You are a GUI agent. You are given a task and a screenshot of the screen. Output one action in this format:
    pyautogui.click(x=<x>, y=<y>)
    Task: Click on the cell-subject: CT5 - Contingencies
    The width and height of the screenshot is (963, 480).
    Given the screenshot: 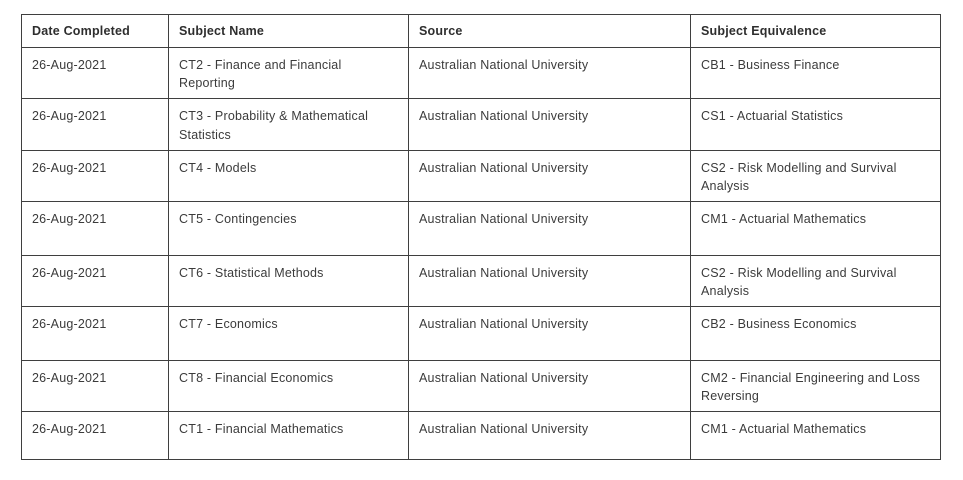 What is the action you would take?
    pyautogui.click(x=288, y=228)
    